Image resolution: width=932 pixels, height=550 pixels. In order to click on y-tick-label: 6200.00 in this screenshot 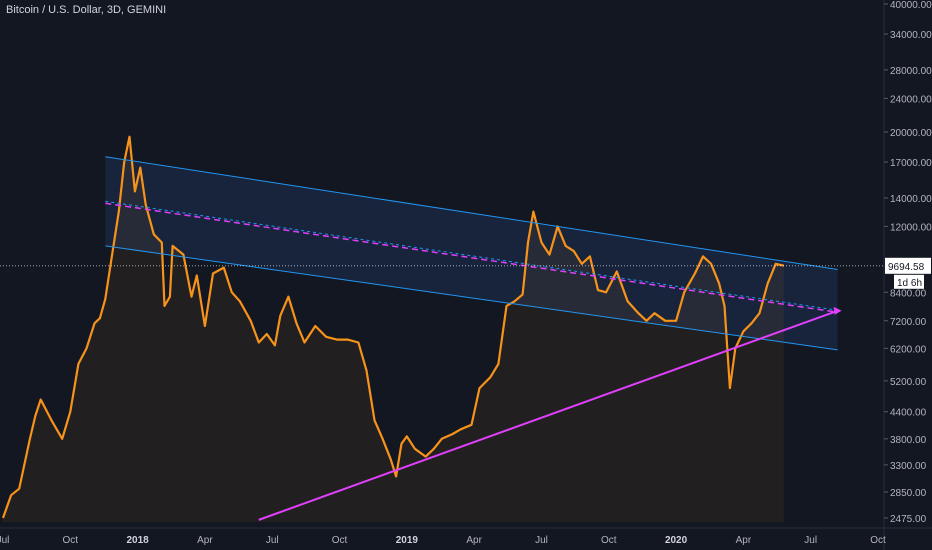, I will do `click(908, 349)`.